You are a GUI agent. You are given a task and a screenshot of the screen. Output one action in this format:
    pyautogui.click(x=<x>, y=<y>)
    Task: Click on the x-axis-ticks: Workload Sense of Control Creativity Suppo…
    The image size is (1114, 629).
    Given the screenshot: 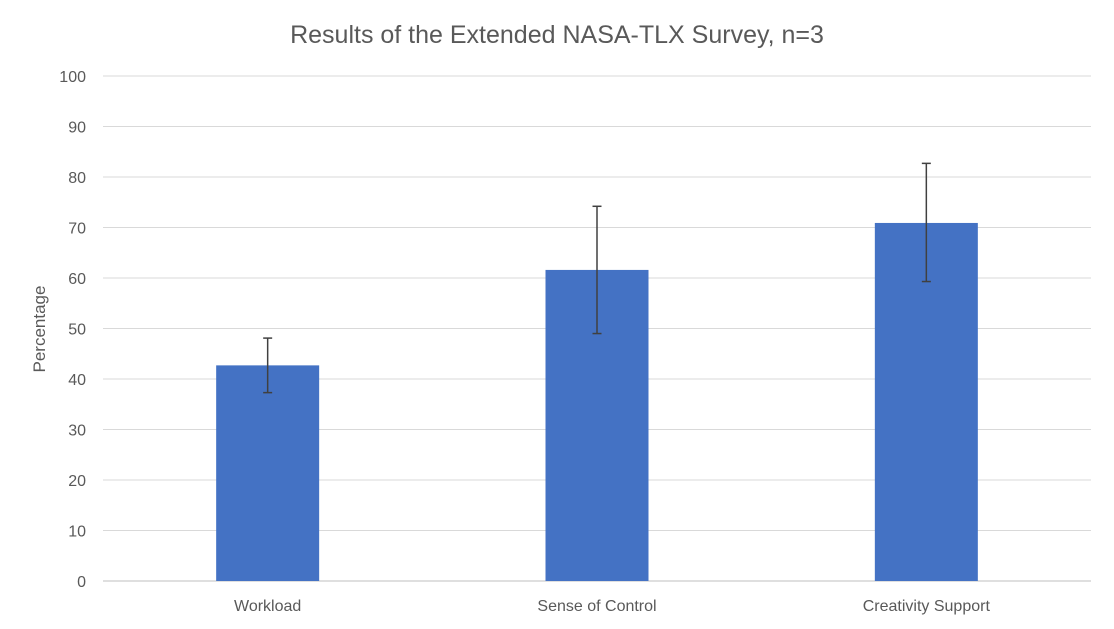 What is the action you would take?
    pyautogui.click(x=612, y=606)
    